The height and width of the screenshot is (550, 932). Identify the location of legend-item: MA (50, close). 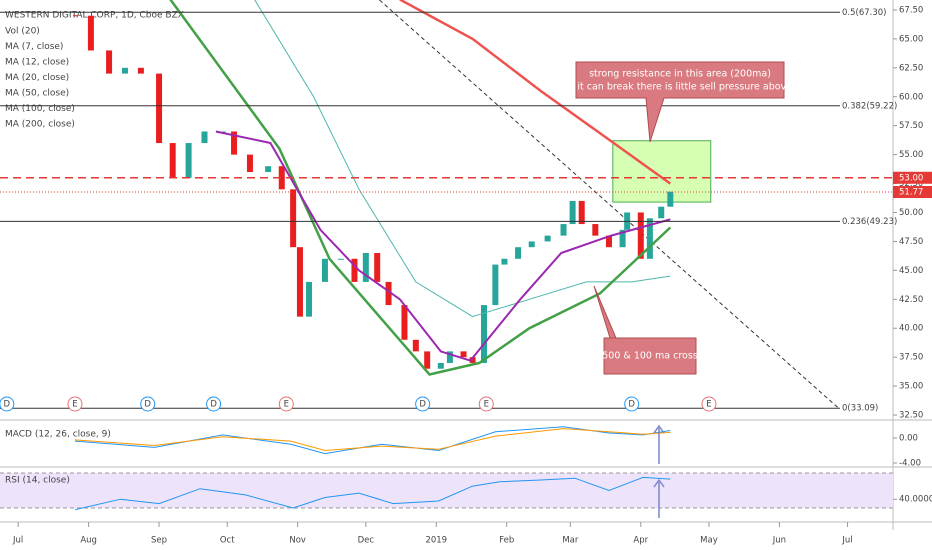
(37, 94).